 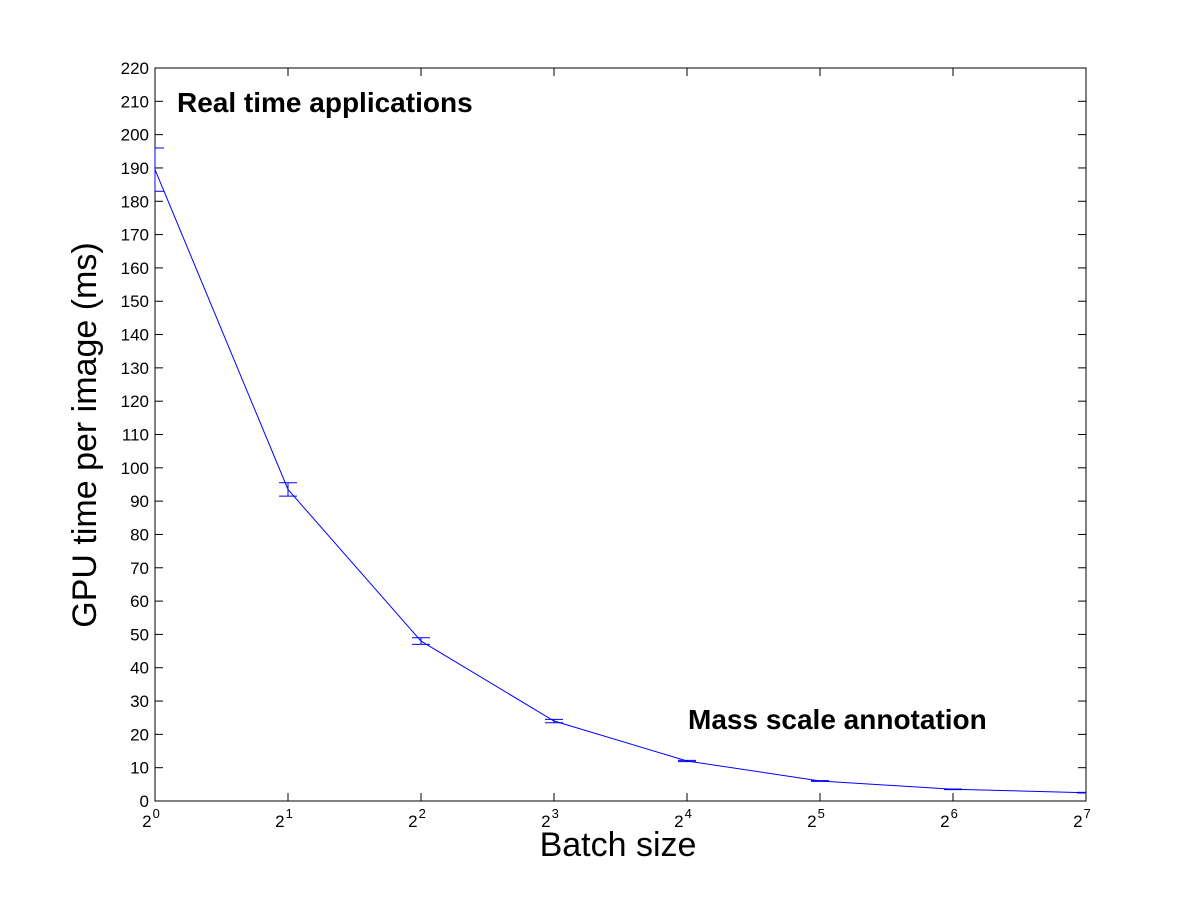 I want to click on y-tick-label: 200, so click(x=135, y=135).